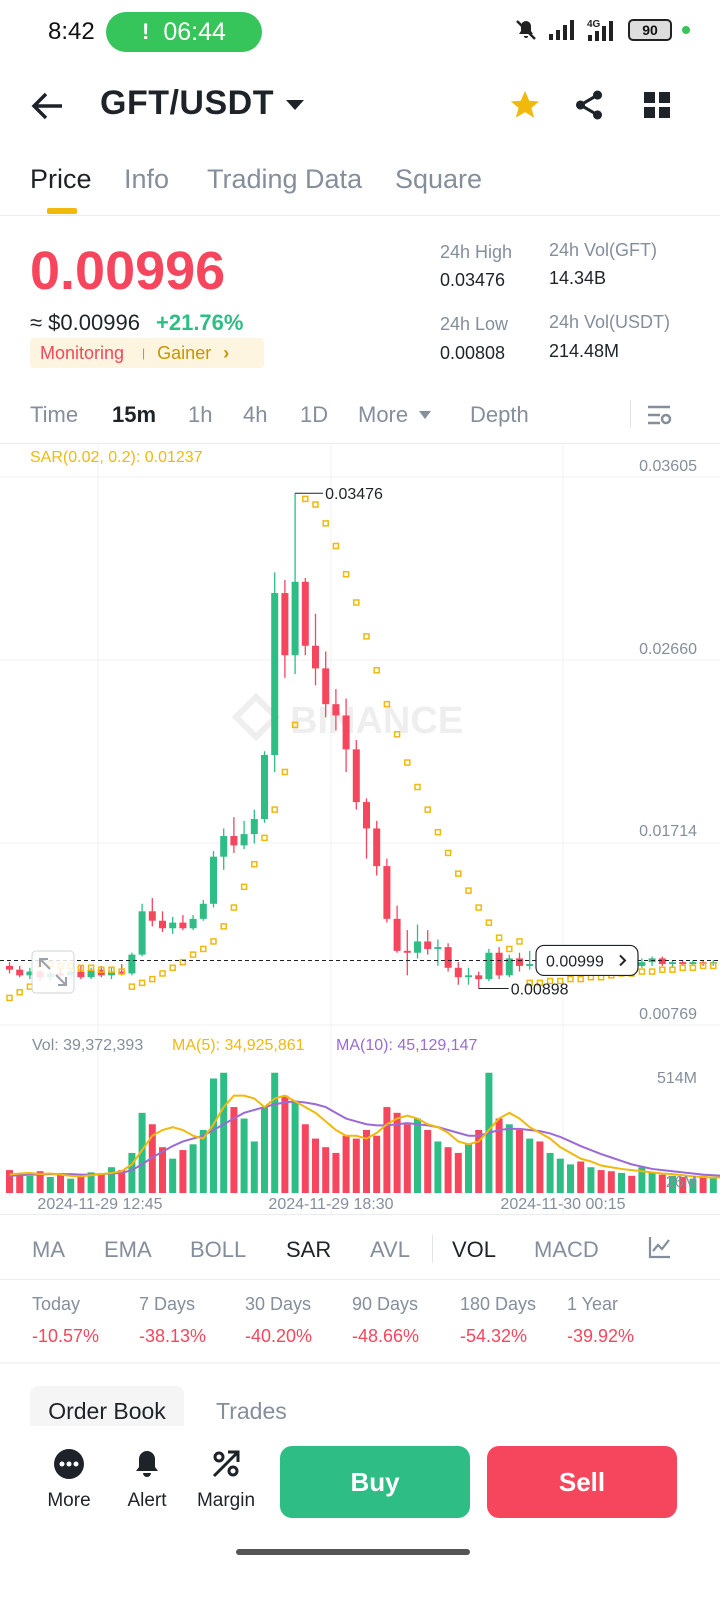  I want to click on indicator-settings-icon, so click(660, 1247).